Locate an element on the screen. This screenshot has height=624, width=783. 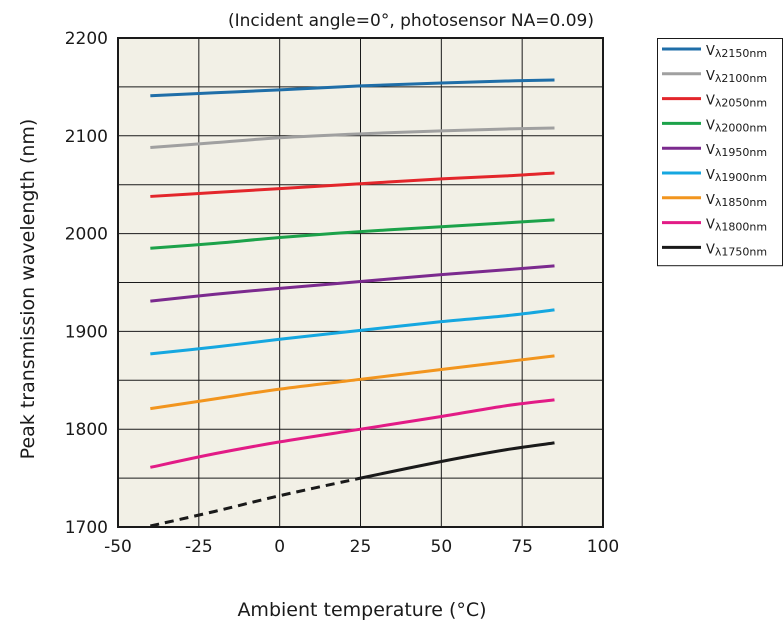
y-tick-label: 1900 is located at coordinates (86, 332).